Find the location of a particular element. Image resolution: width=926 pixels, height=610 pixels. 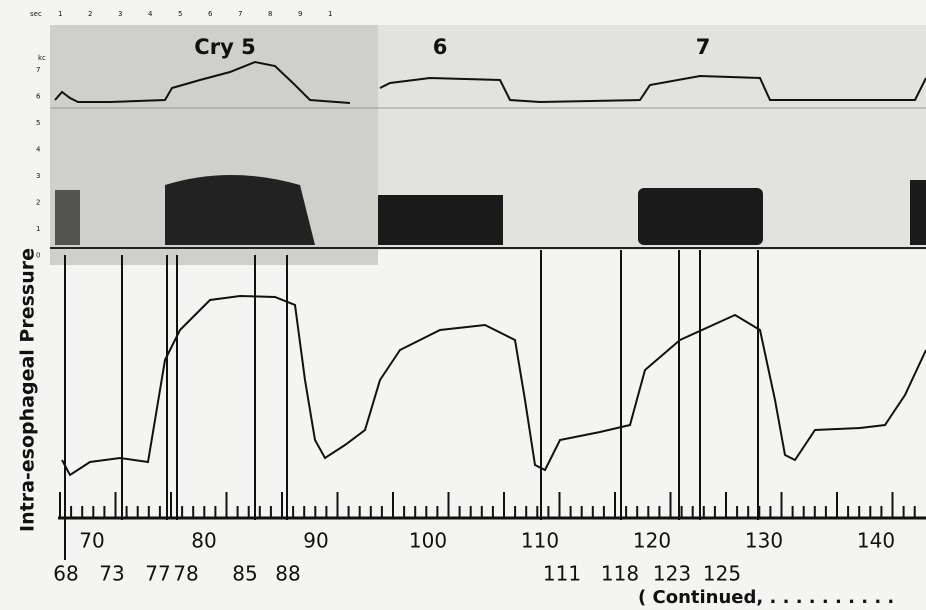

cry-label: 6 is located at coordinates (440, 47).